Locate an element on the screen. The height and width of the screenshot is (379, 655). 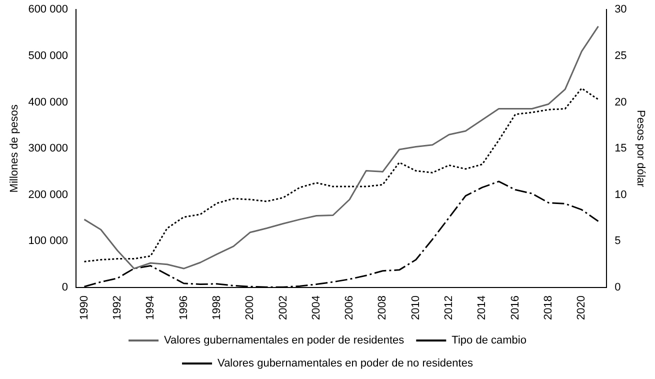
y2-tick-label: 15 is located at coordinates (620, 148).